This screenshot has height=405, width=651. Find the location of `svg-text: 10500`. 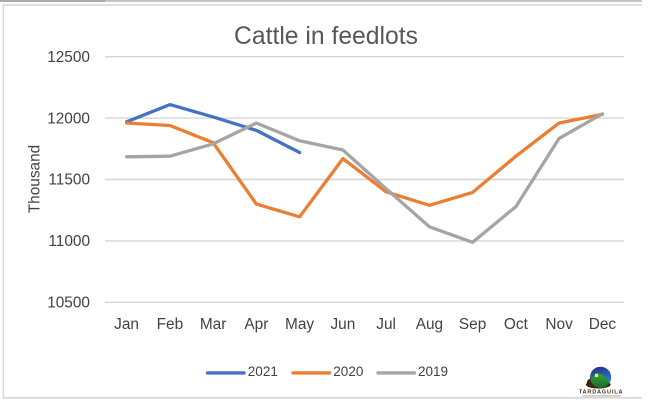

svg-text: 10500 is located at coordinates (68, 303).